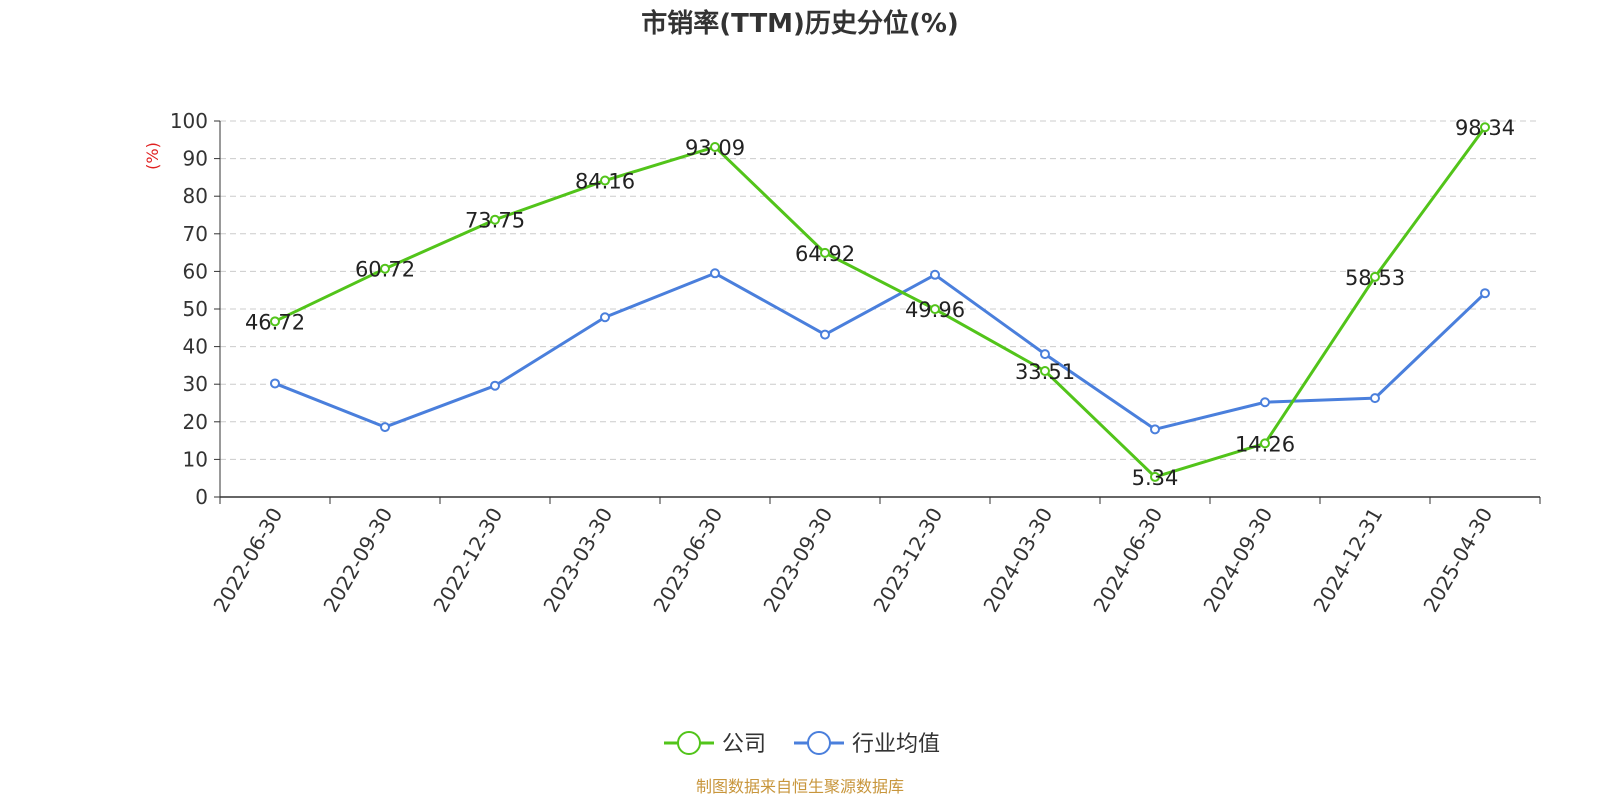  What do you see at coordinates (152, 156) in the screenshot?
I see `y-axis-label: (%)` at bounding box center [152, 156].